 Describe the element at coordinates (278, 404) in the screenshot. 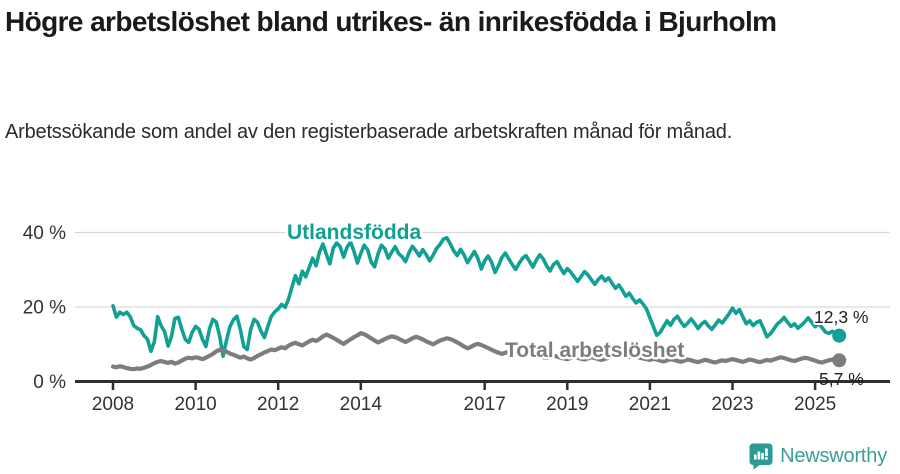

I see `x-tick-label-2012: 2012` at that location.